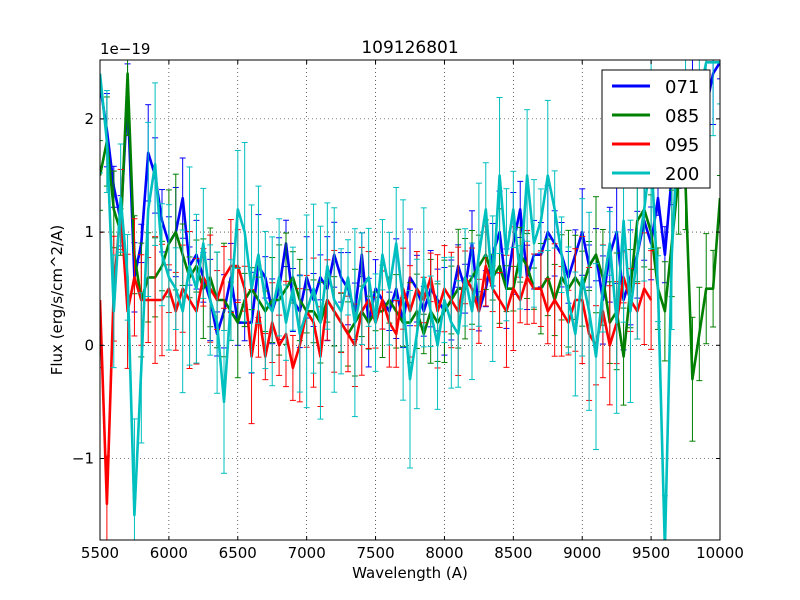 The image size is (800, 600). I want to click on y-tick-label: 2, so click(89, 119).